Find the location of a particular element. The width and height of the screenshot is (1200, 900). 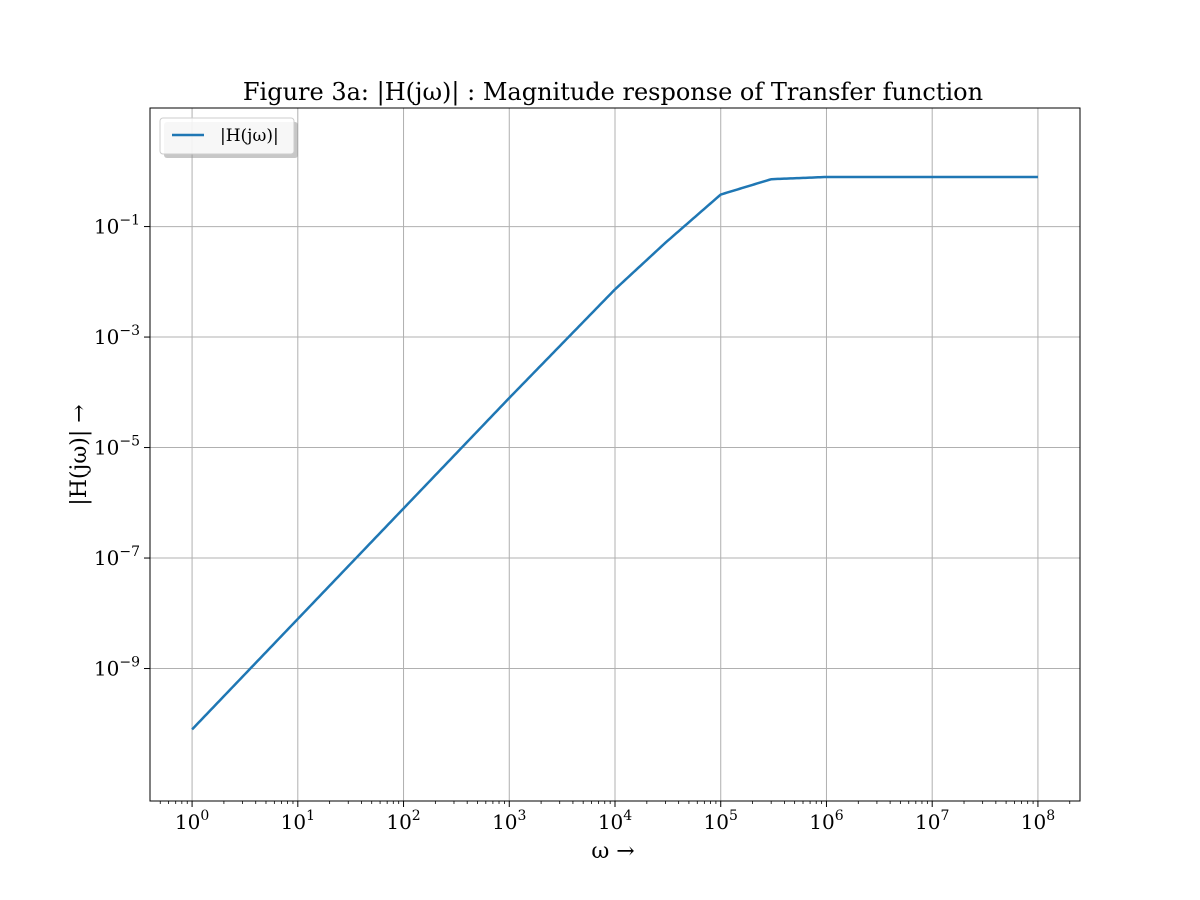

x-axis-label: ω → is located at coordinates (612, 851).